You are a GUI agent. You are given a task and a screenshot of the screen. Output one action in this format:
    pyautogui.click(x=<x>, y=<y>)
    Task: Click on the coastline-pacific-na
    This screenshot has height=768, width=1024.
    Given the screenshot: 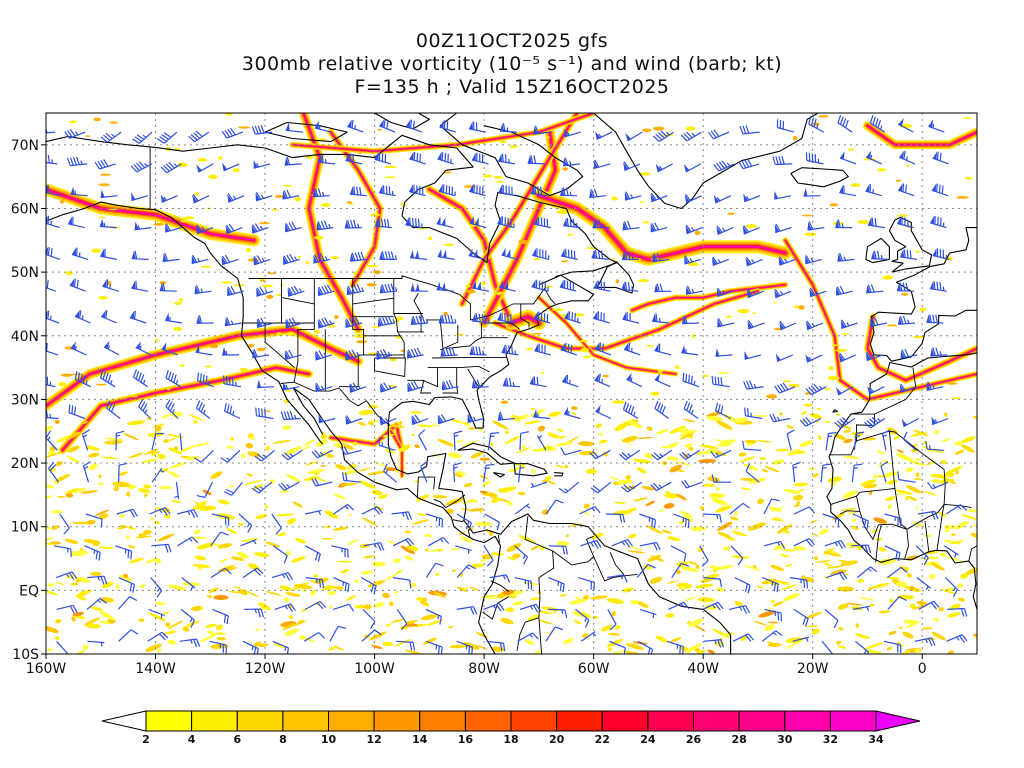 What is the action you would take?
    pyautogui.click(x=185, y=323)
    